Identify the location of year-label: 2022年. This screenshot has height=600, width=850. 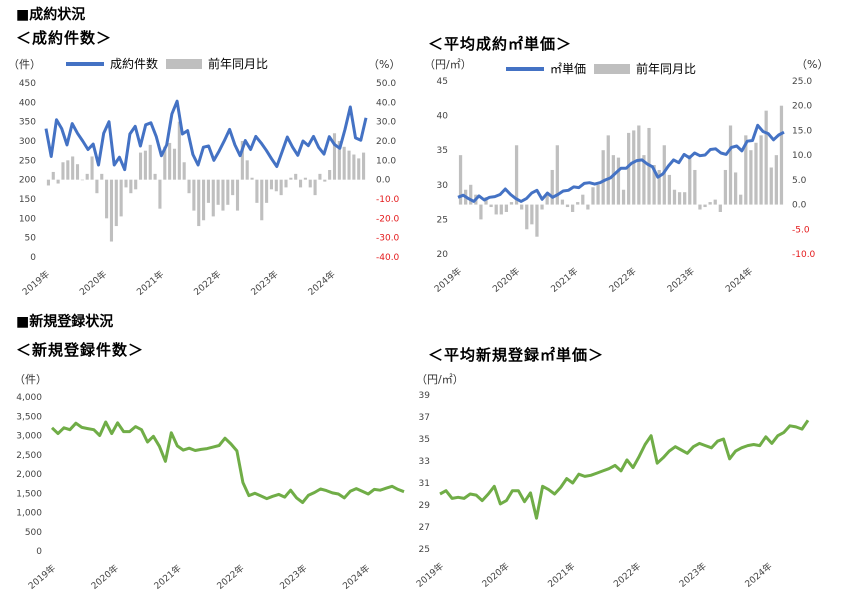
(627, 575).